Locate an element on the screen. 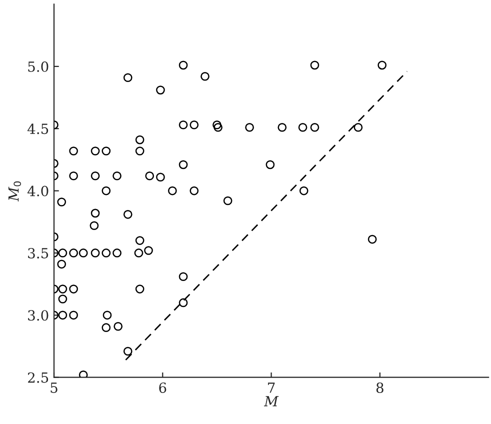  y-tick-label: 5.0 is located at coordinates (38, 66).